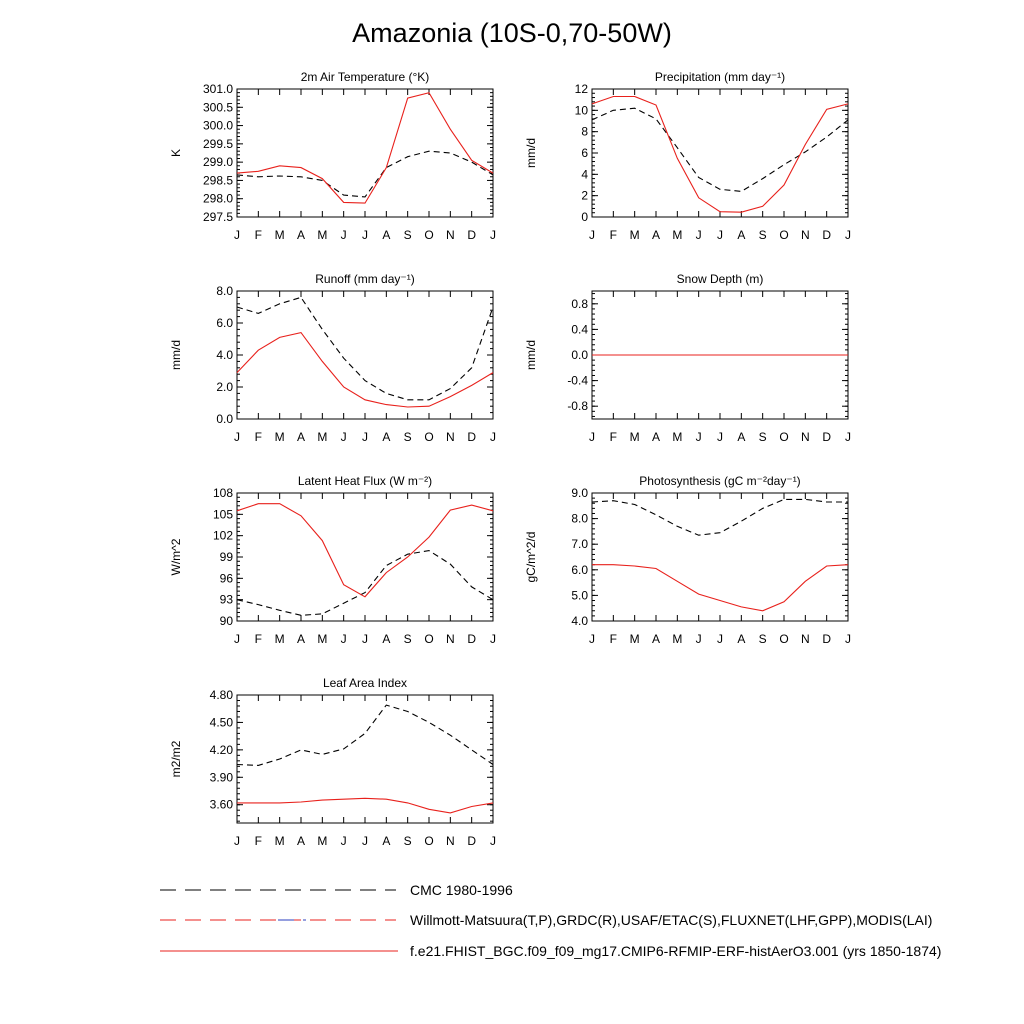  What do you see at coordinates (224, 419) in the screenshot?
I see `y-tick-label: 0.0` at bounding box center [224, 419].